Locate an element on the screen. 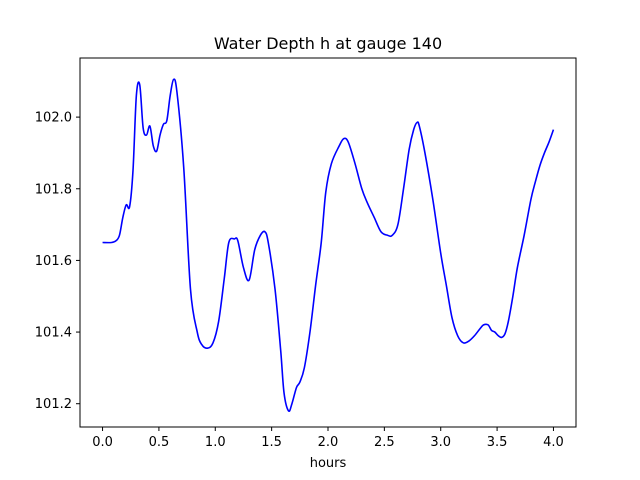  x-tick-label: 1.5 is located at coordinates (271, 442).